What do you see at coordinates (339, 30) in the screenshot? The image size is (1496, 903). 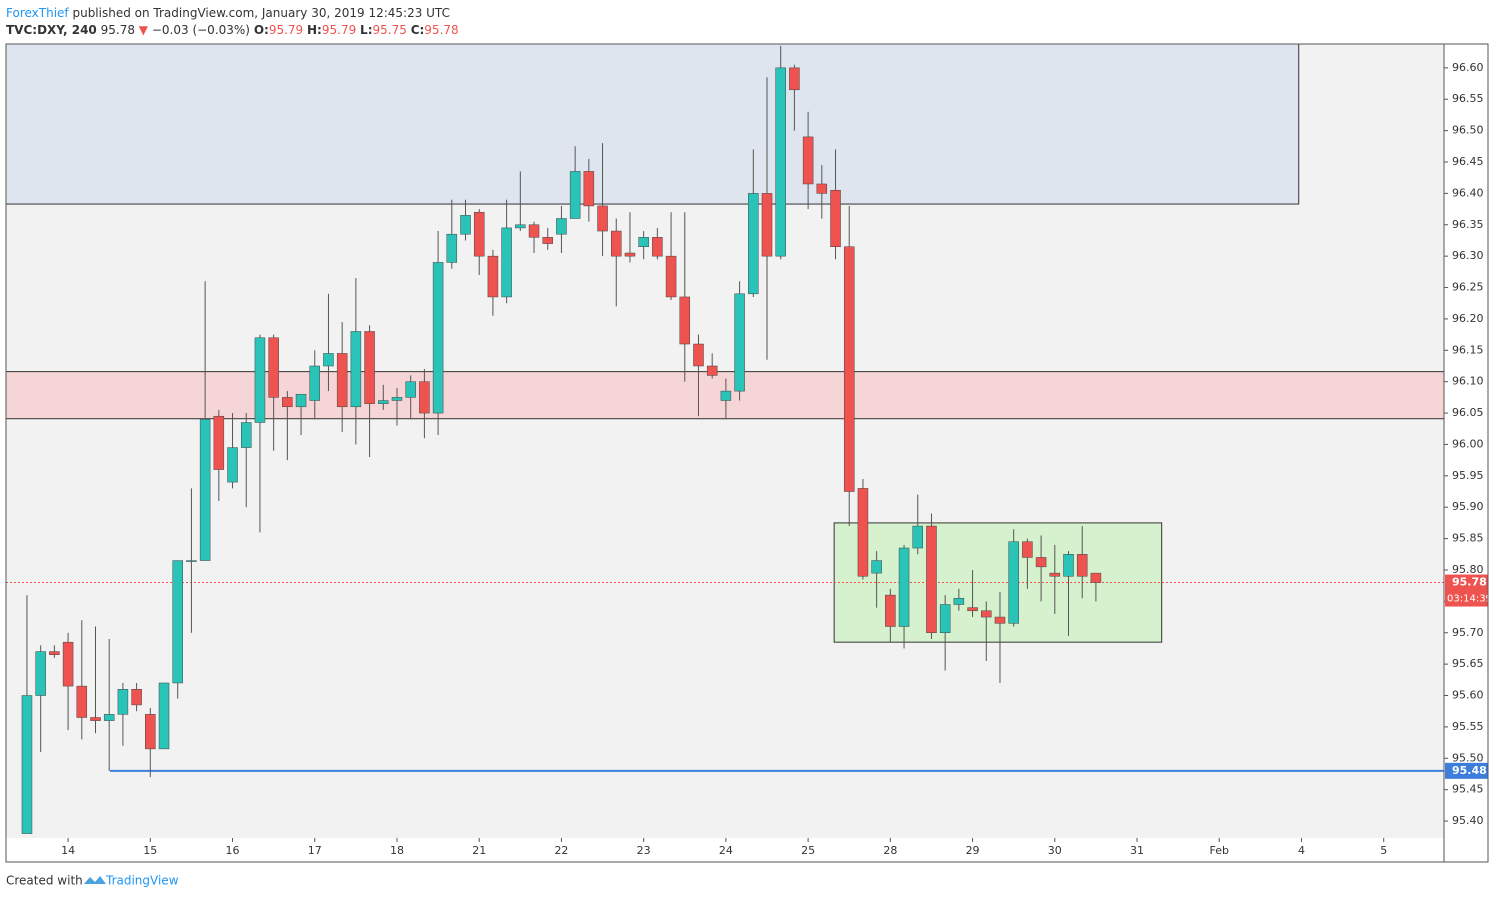 I see `h-value: 95.79` at bounding box center [339, 30].